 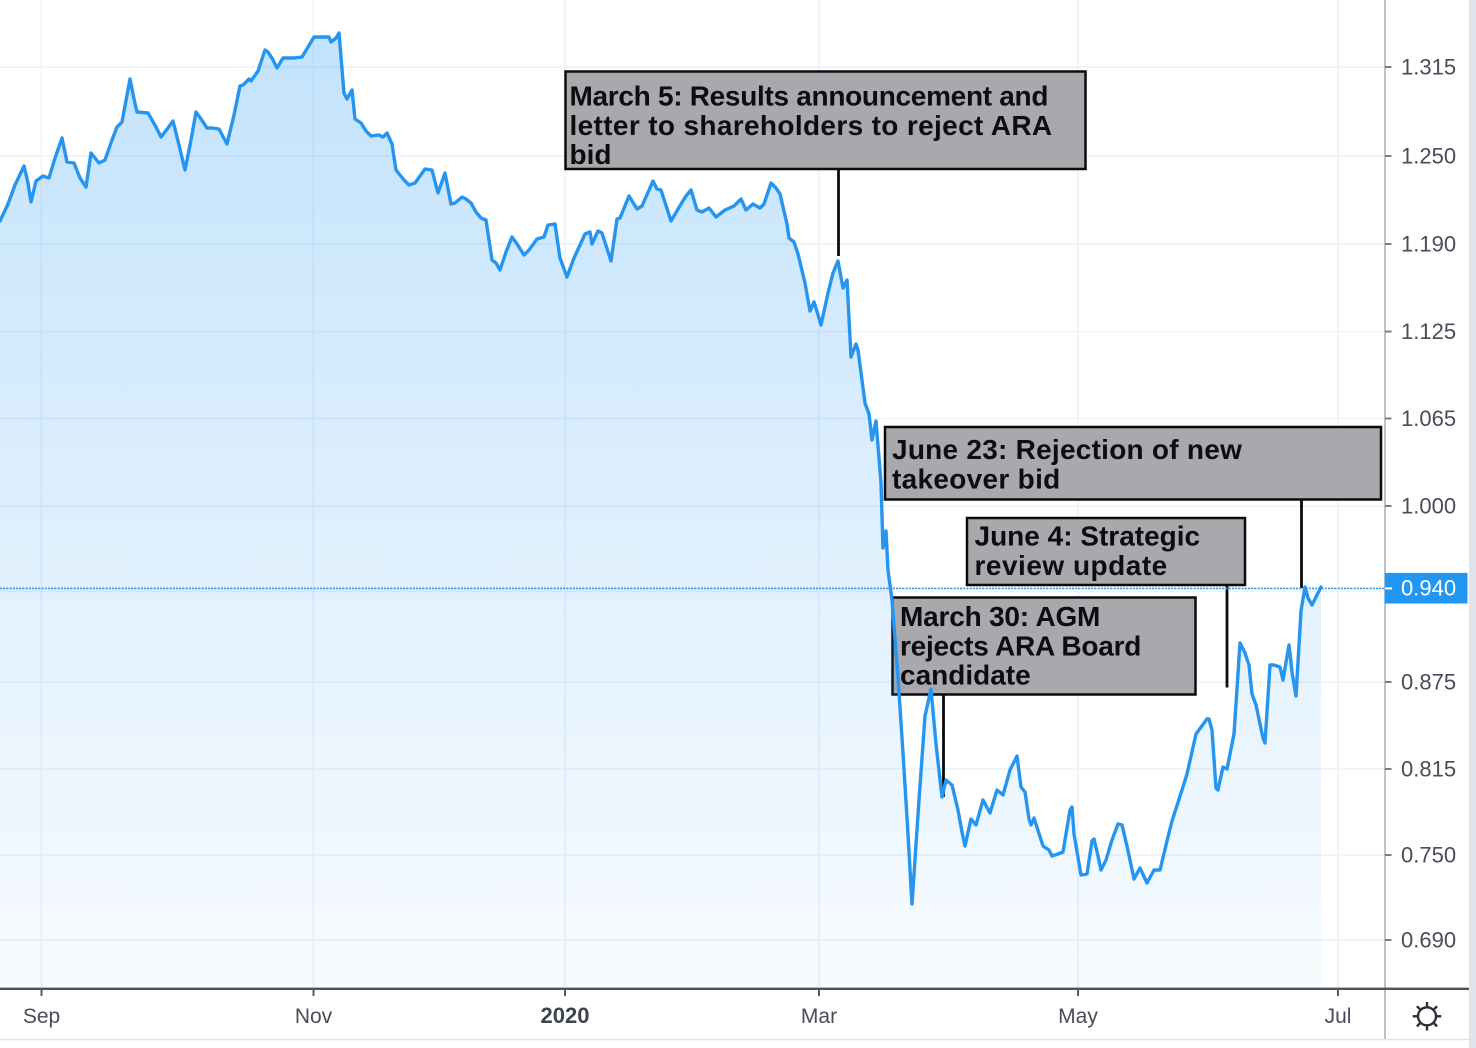 What do you see at coordinates (1428, 331) in the screenshot?
I see `svg-text: 1.125` at bounding box center [1428, 331].